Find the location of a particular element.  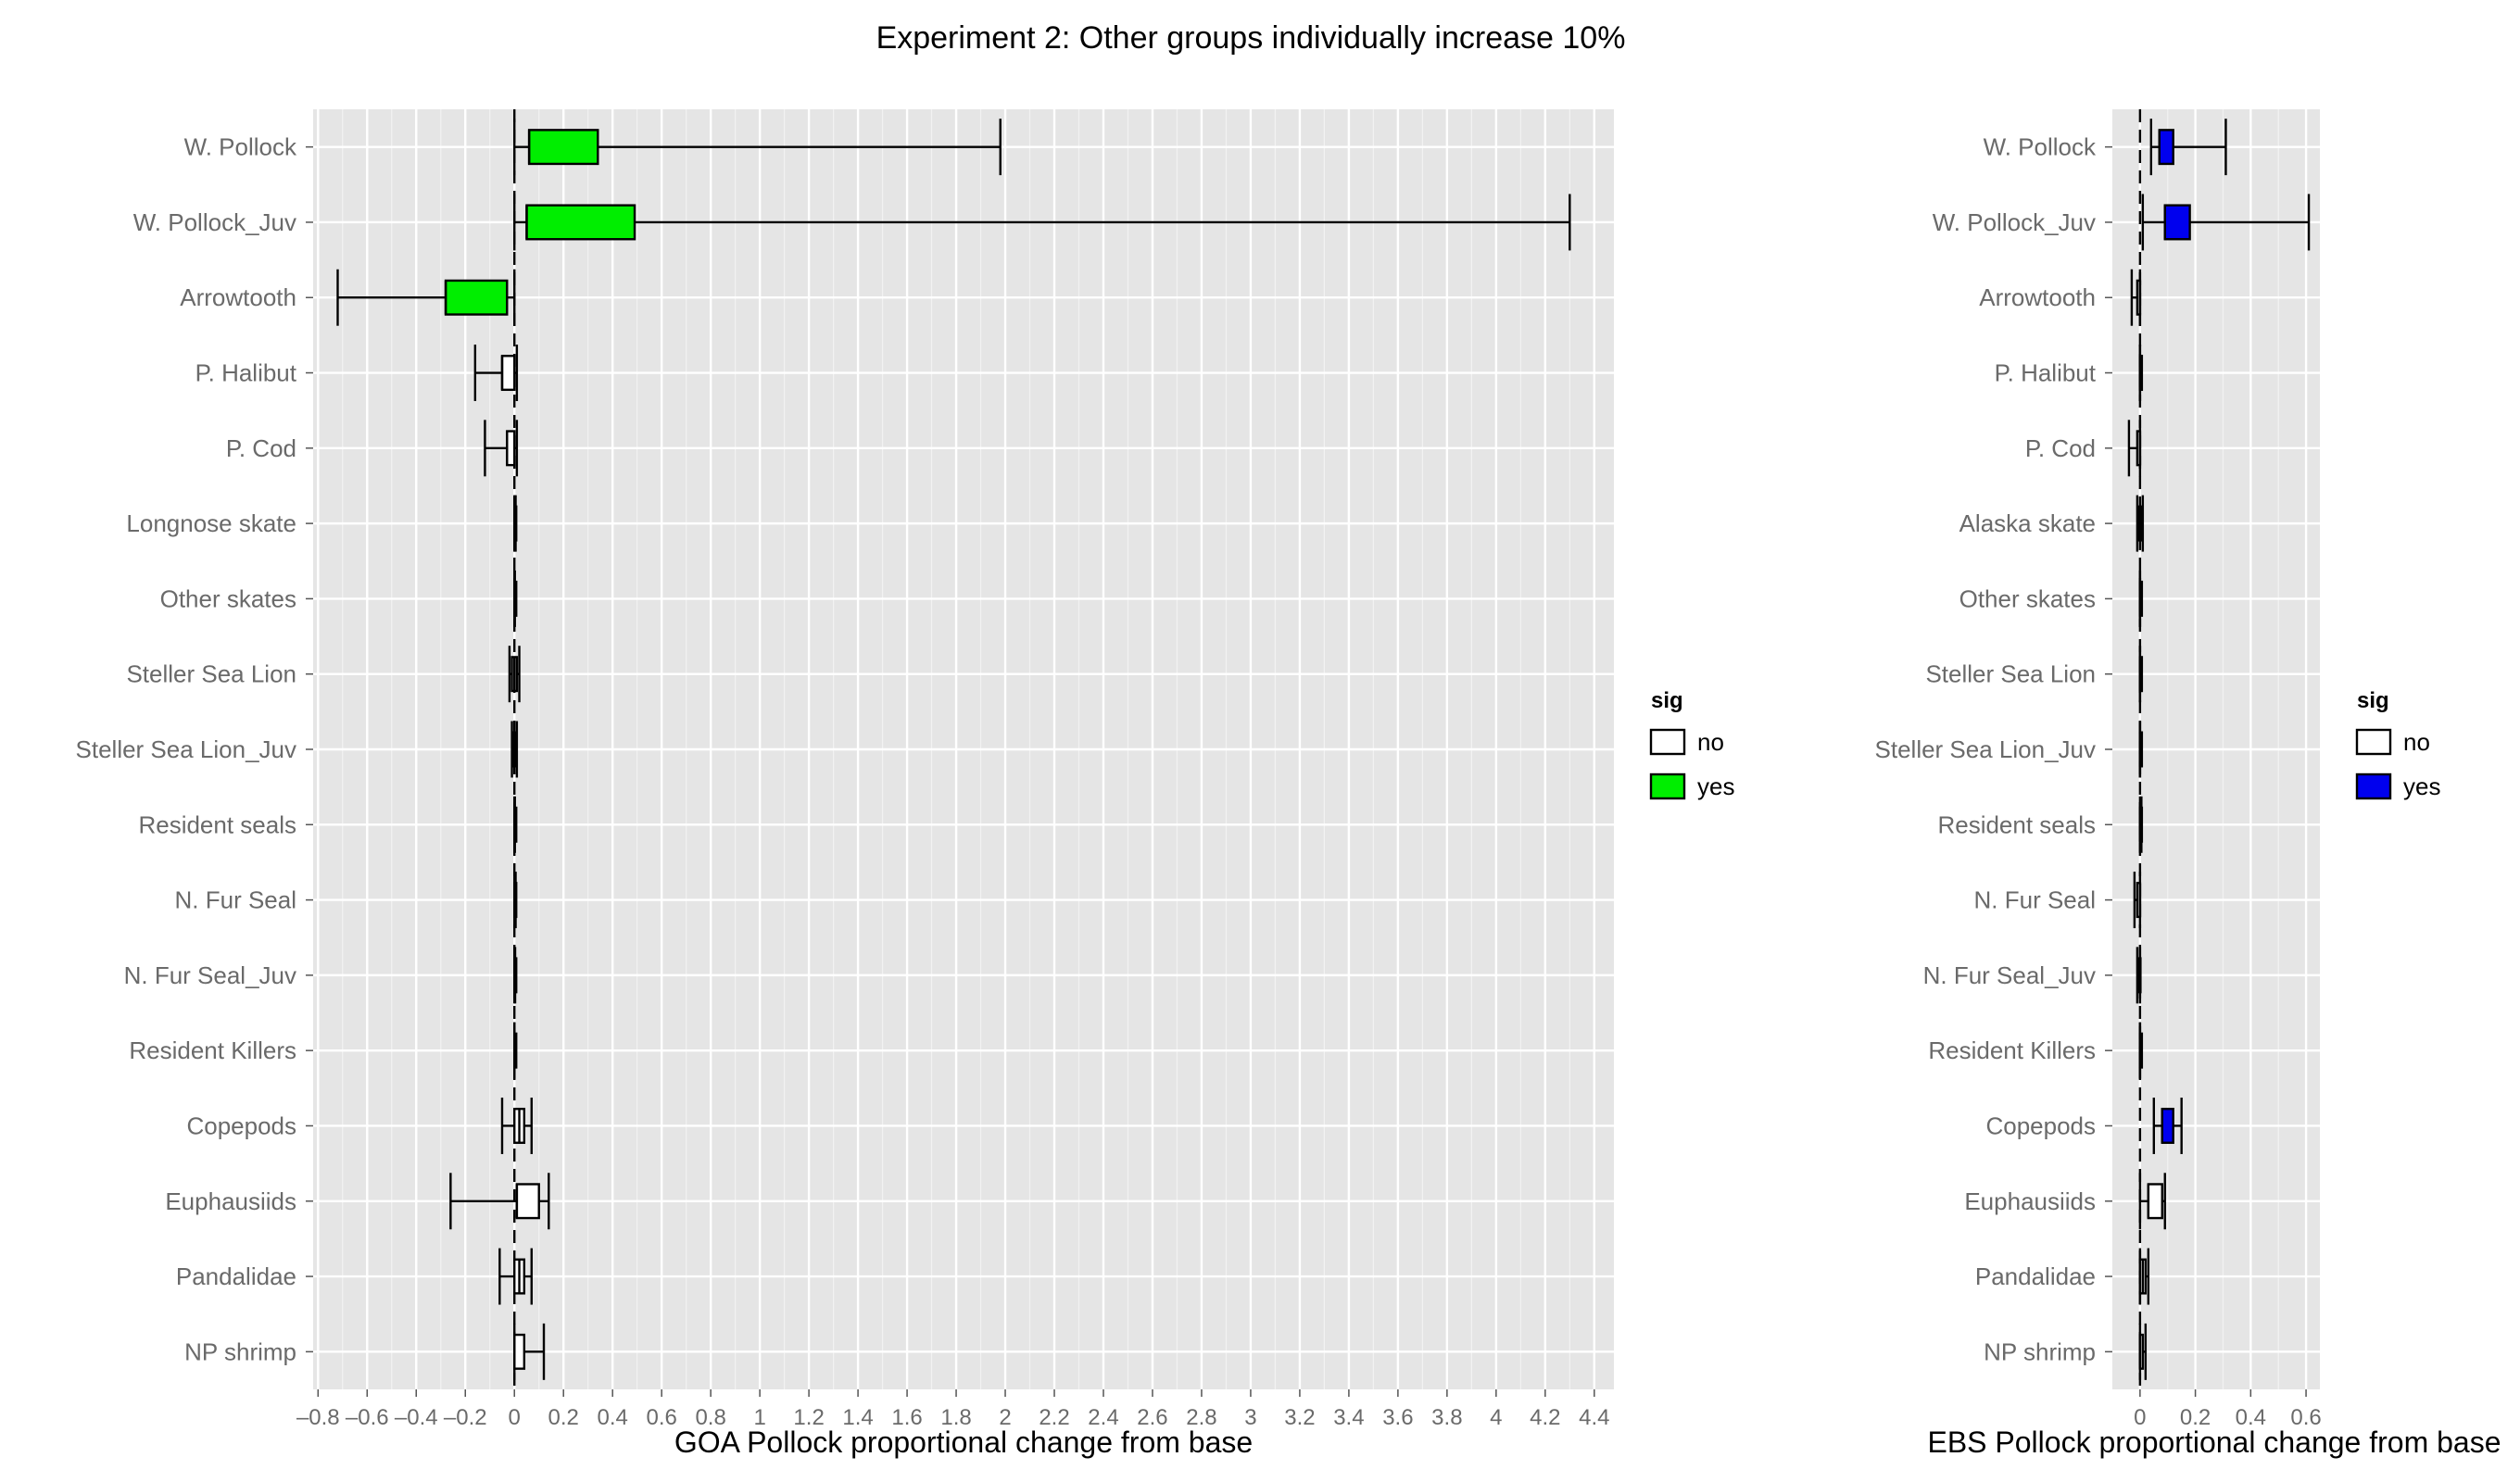

x-tick-label: –0.4 is located at coordinates (416, 1417).